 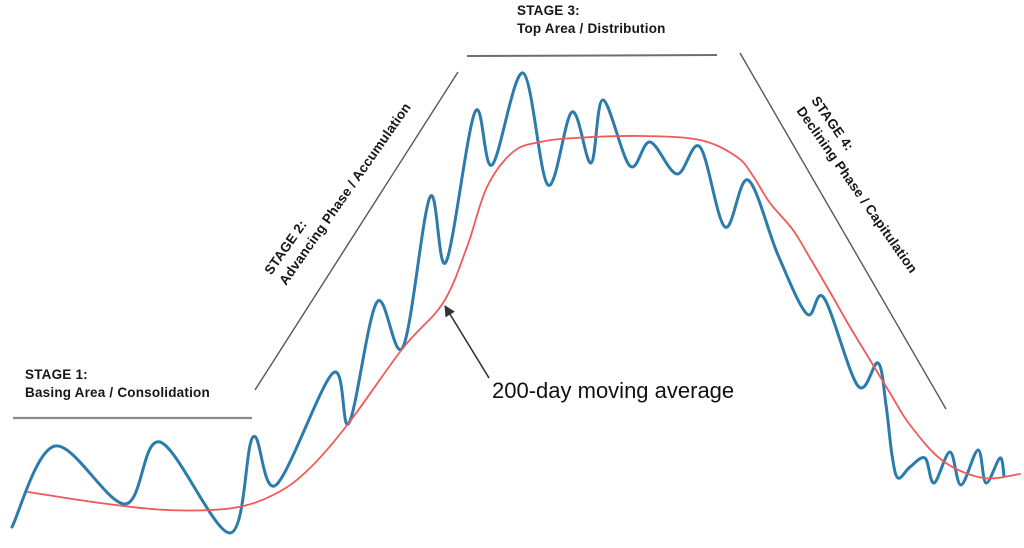 What do you see at coordinates (467, 342) in the screenshot?
I see `moving-average-arrow` at bounding box center [467, 342].